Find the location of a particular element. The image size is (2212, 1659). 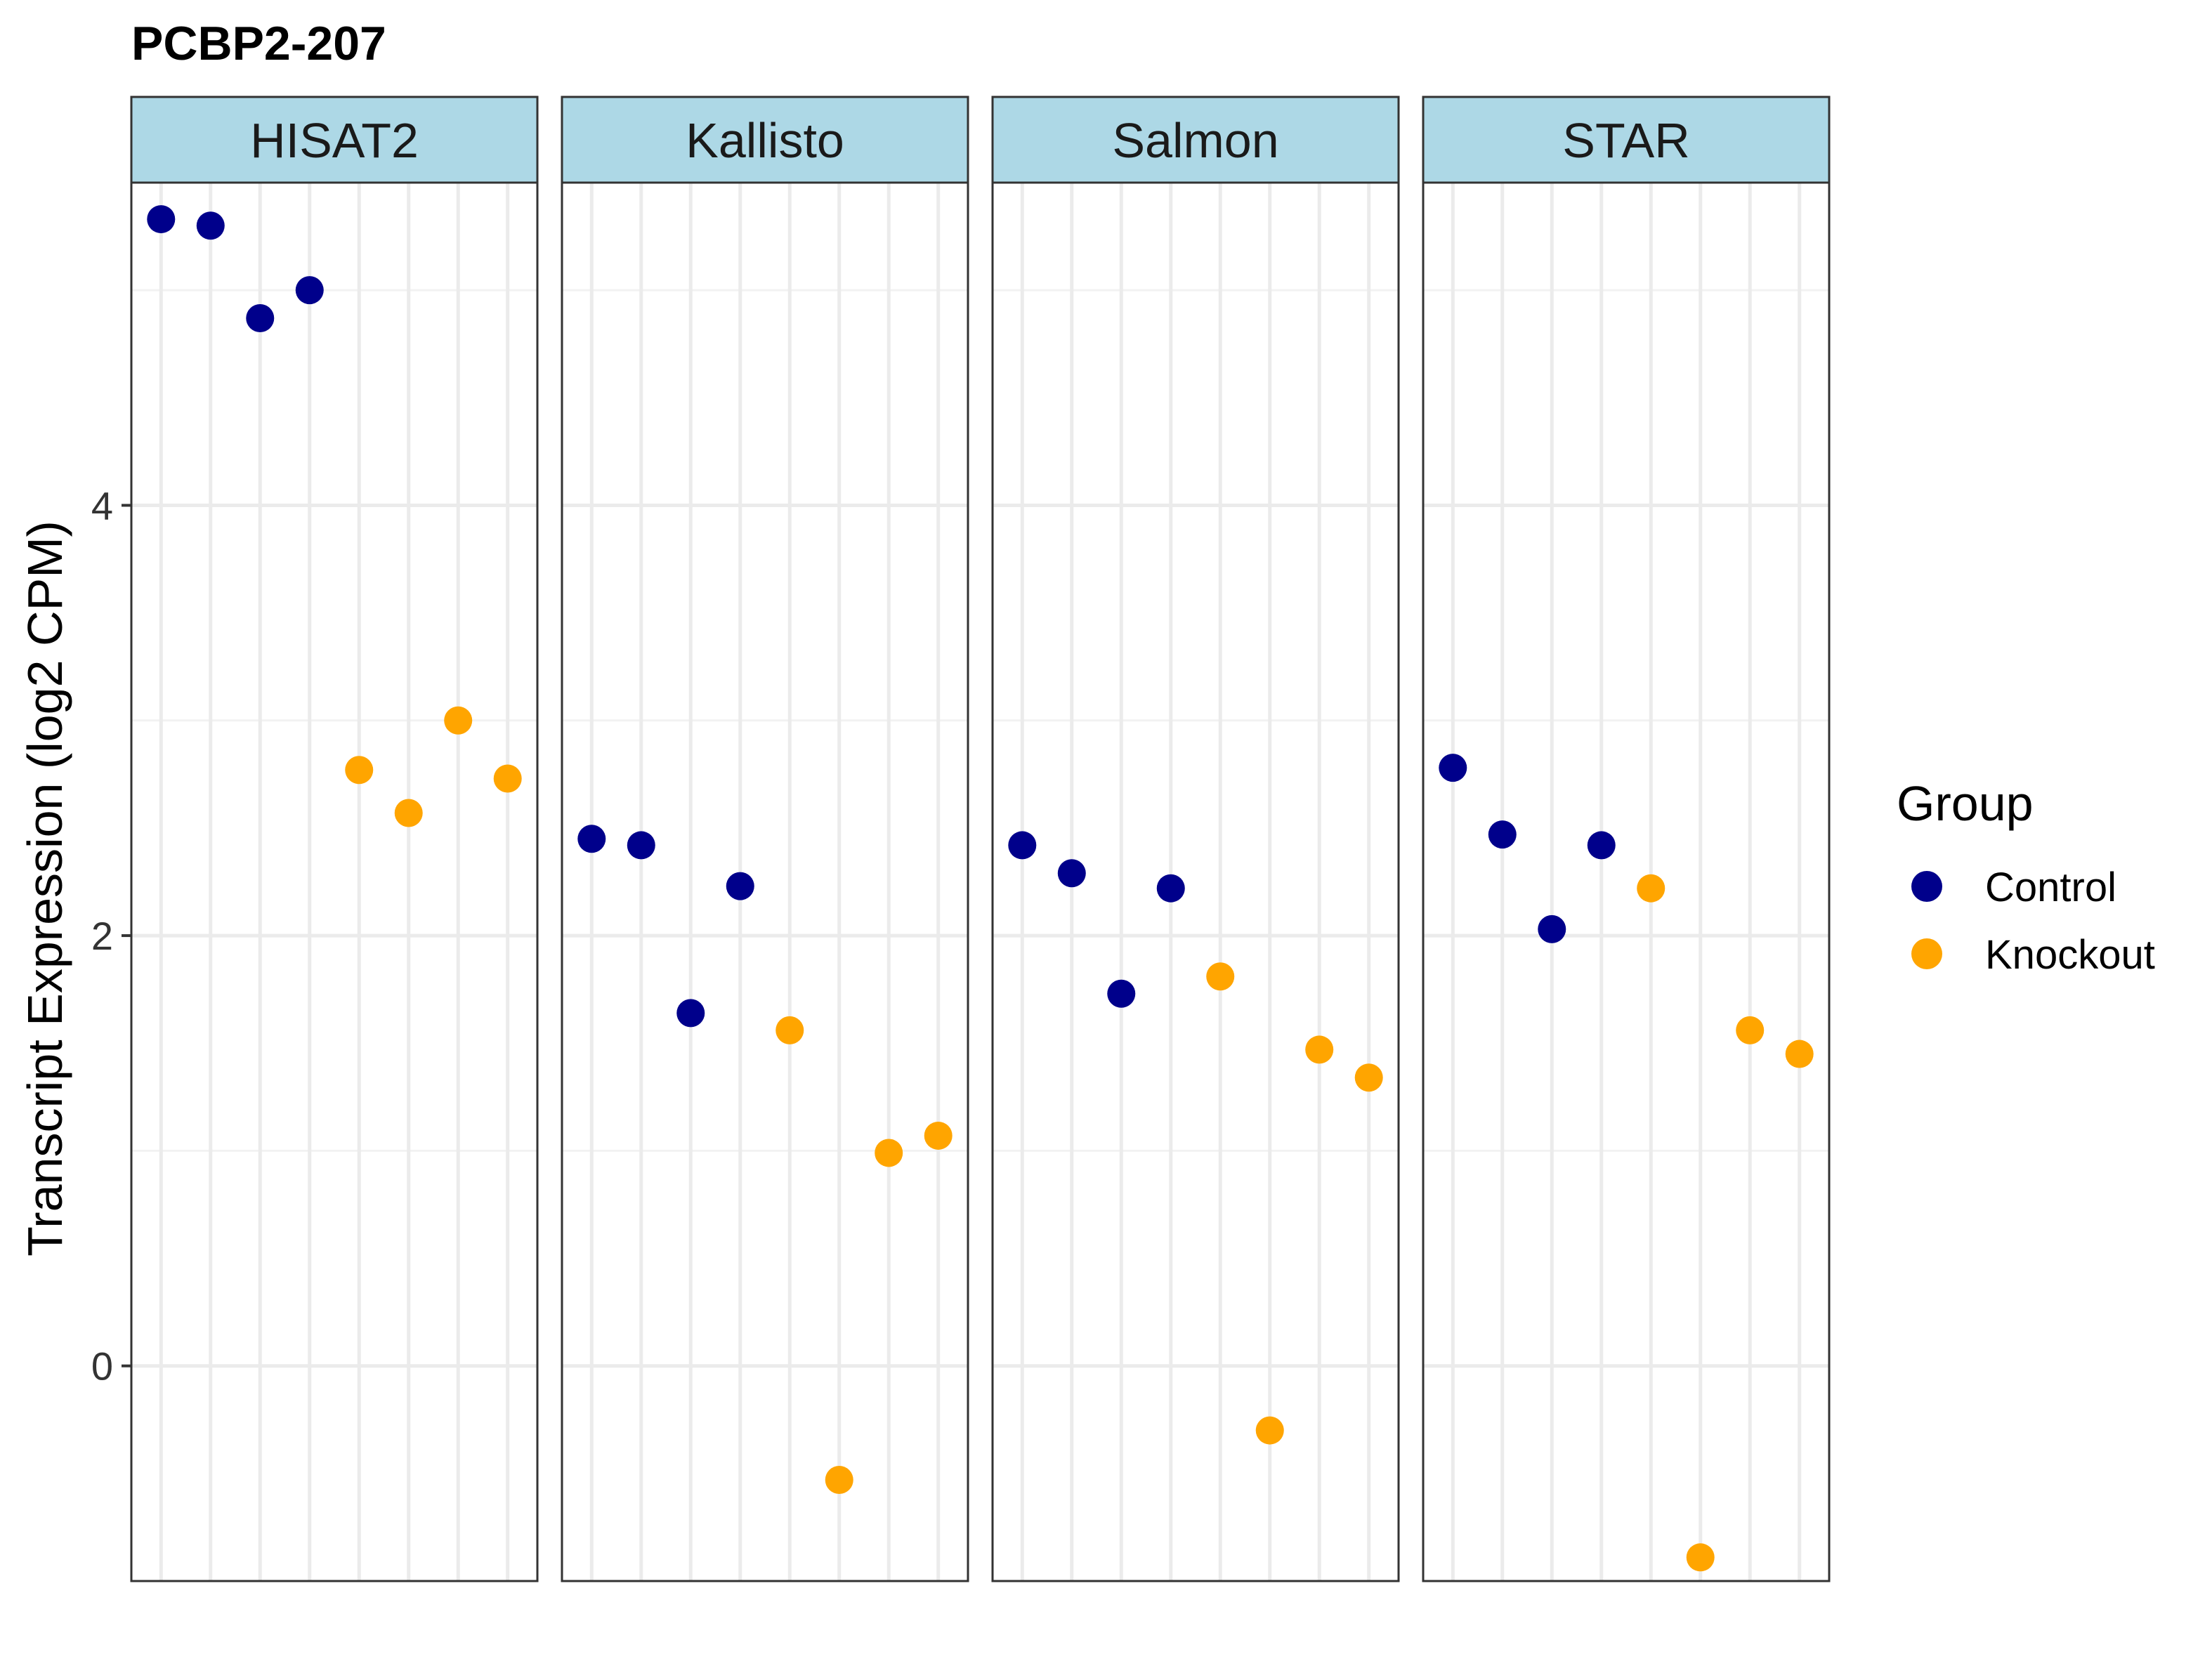

point-salmon-5-knockout is located at coordinates (1220, 976).